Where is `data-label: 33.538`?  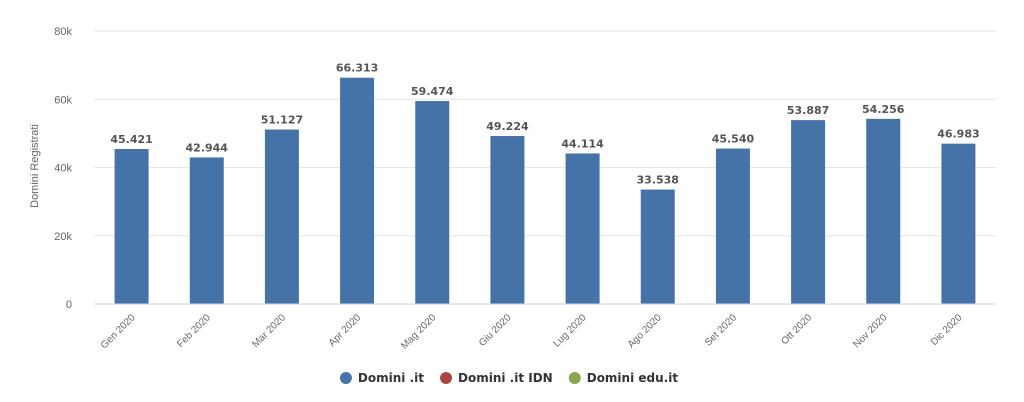
data-label: 33.538 is located at coordinates (658, 180).